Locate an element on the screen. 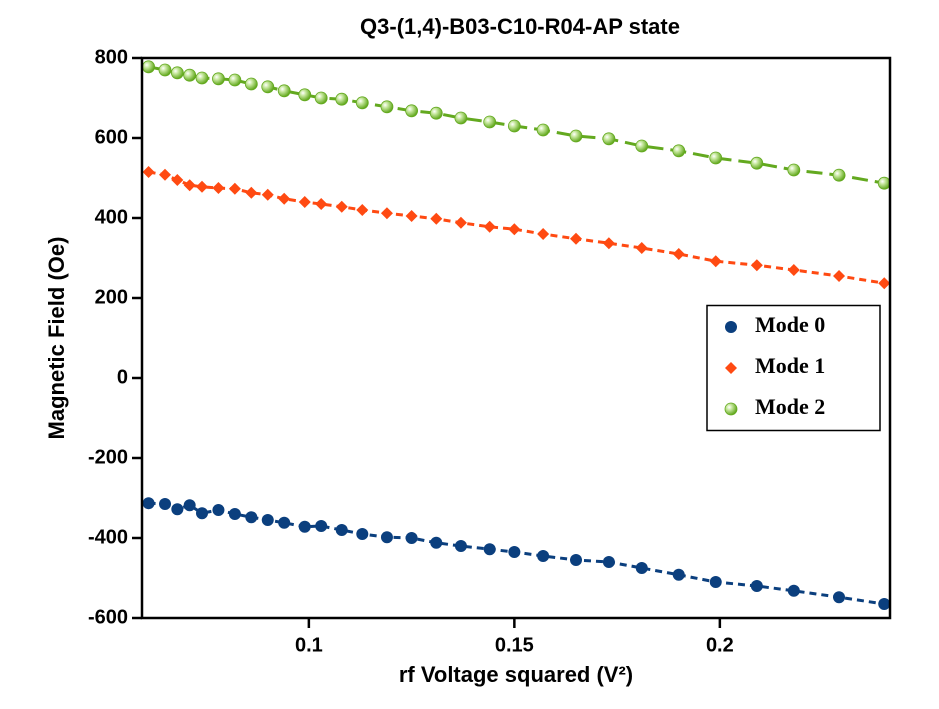  y-axis-label: Magnetic Field (Oe) is located at coordinates (56, 338).